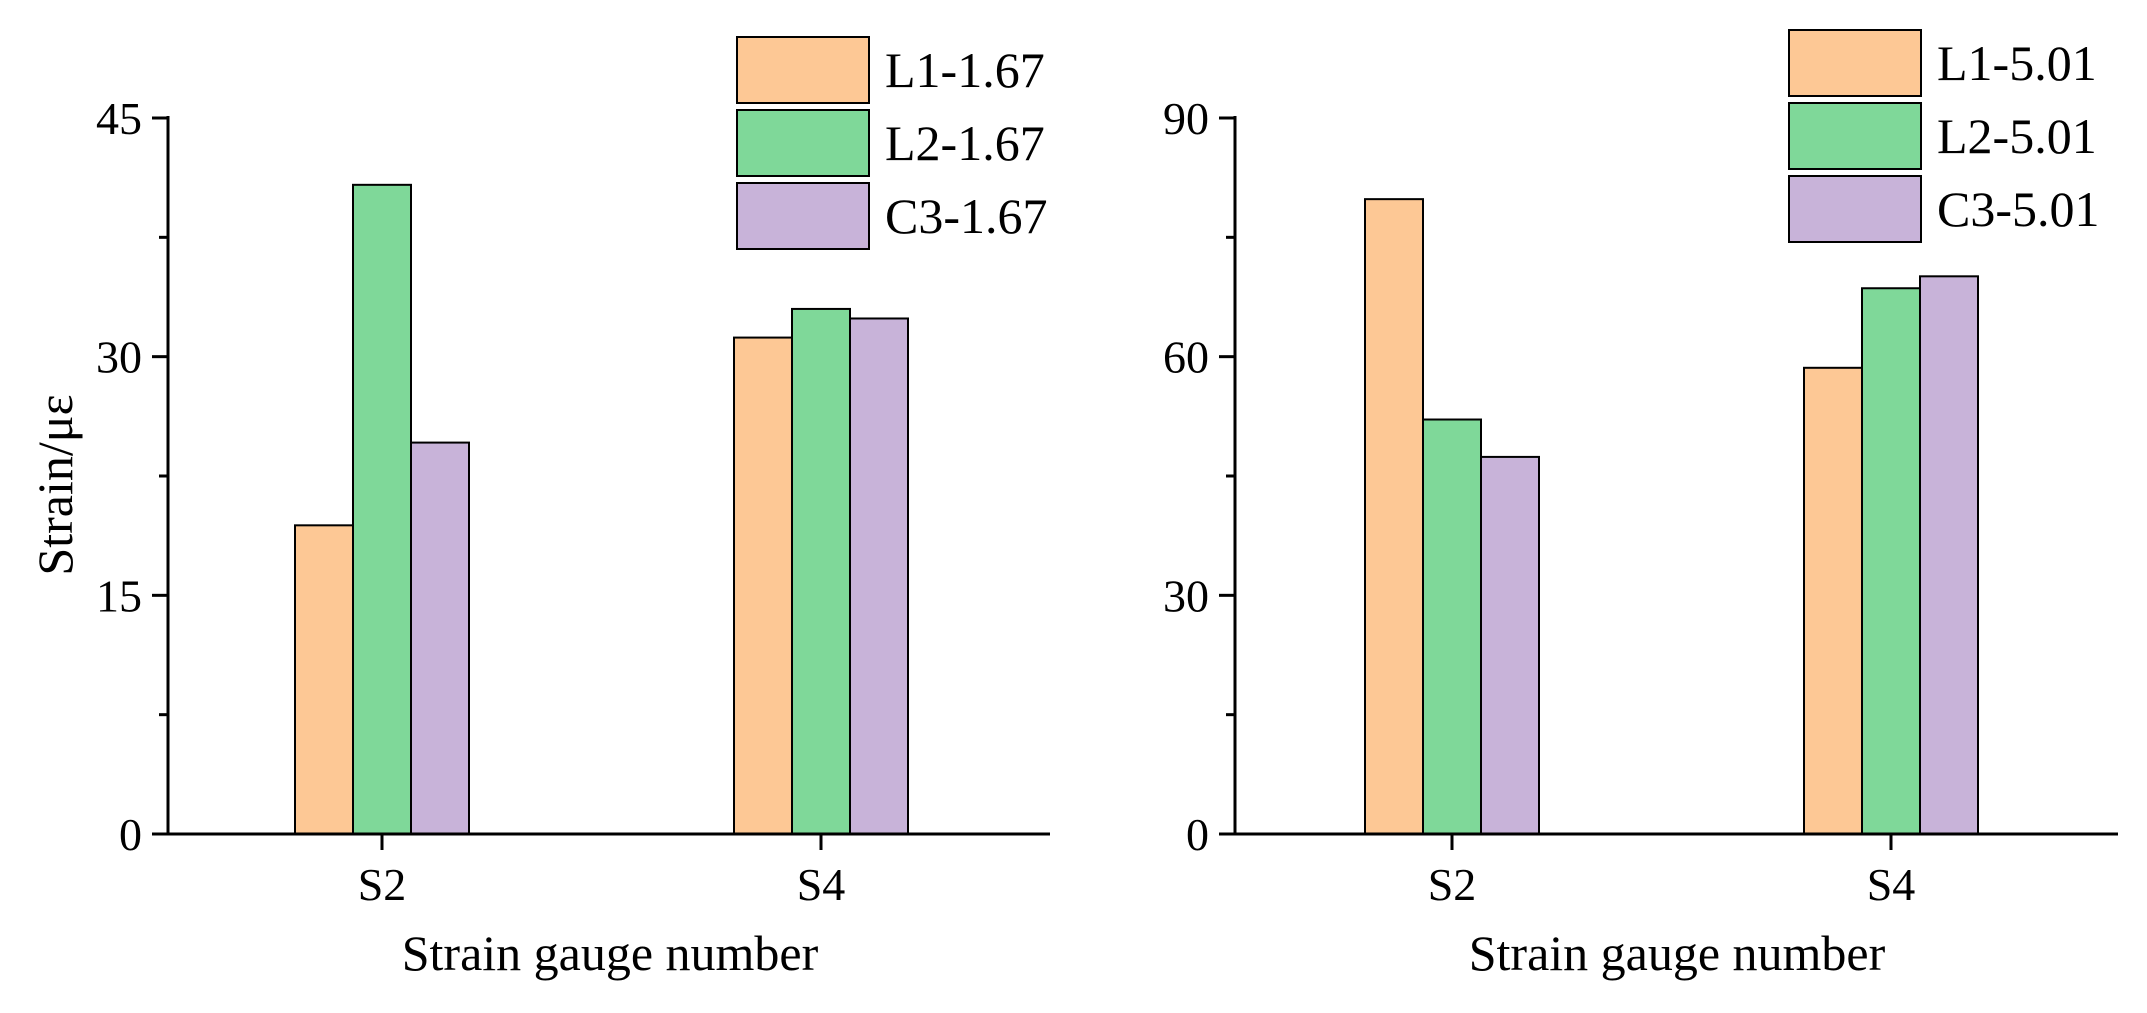 Image resolution: width=2147 pixels, height=1013 pixels. What do you see at coordinates (763, 585) in the screenshot?
I see `bar-left-s4-l1-1.67` at bounding box center [763, 585].